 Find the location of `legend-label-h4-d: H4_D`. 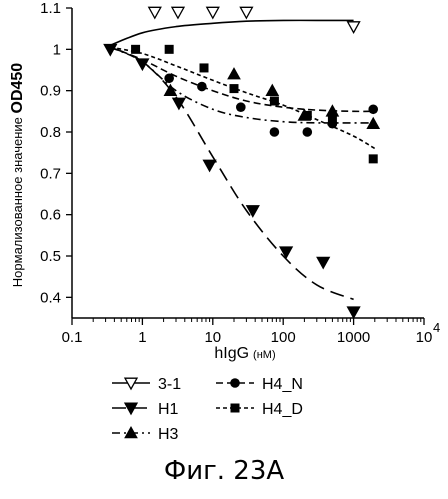

legend-label-h4-d: H4_D is located at coordinates (282, 409).